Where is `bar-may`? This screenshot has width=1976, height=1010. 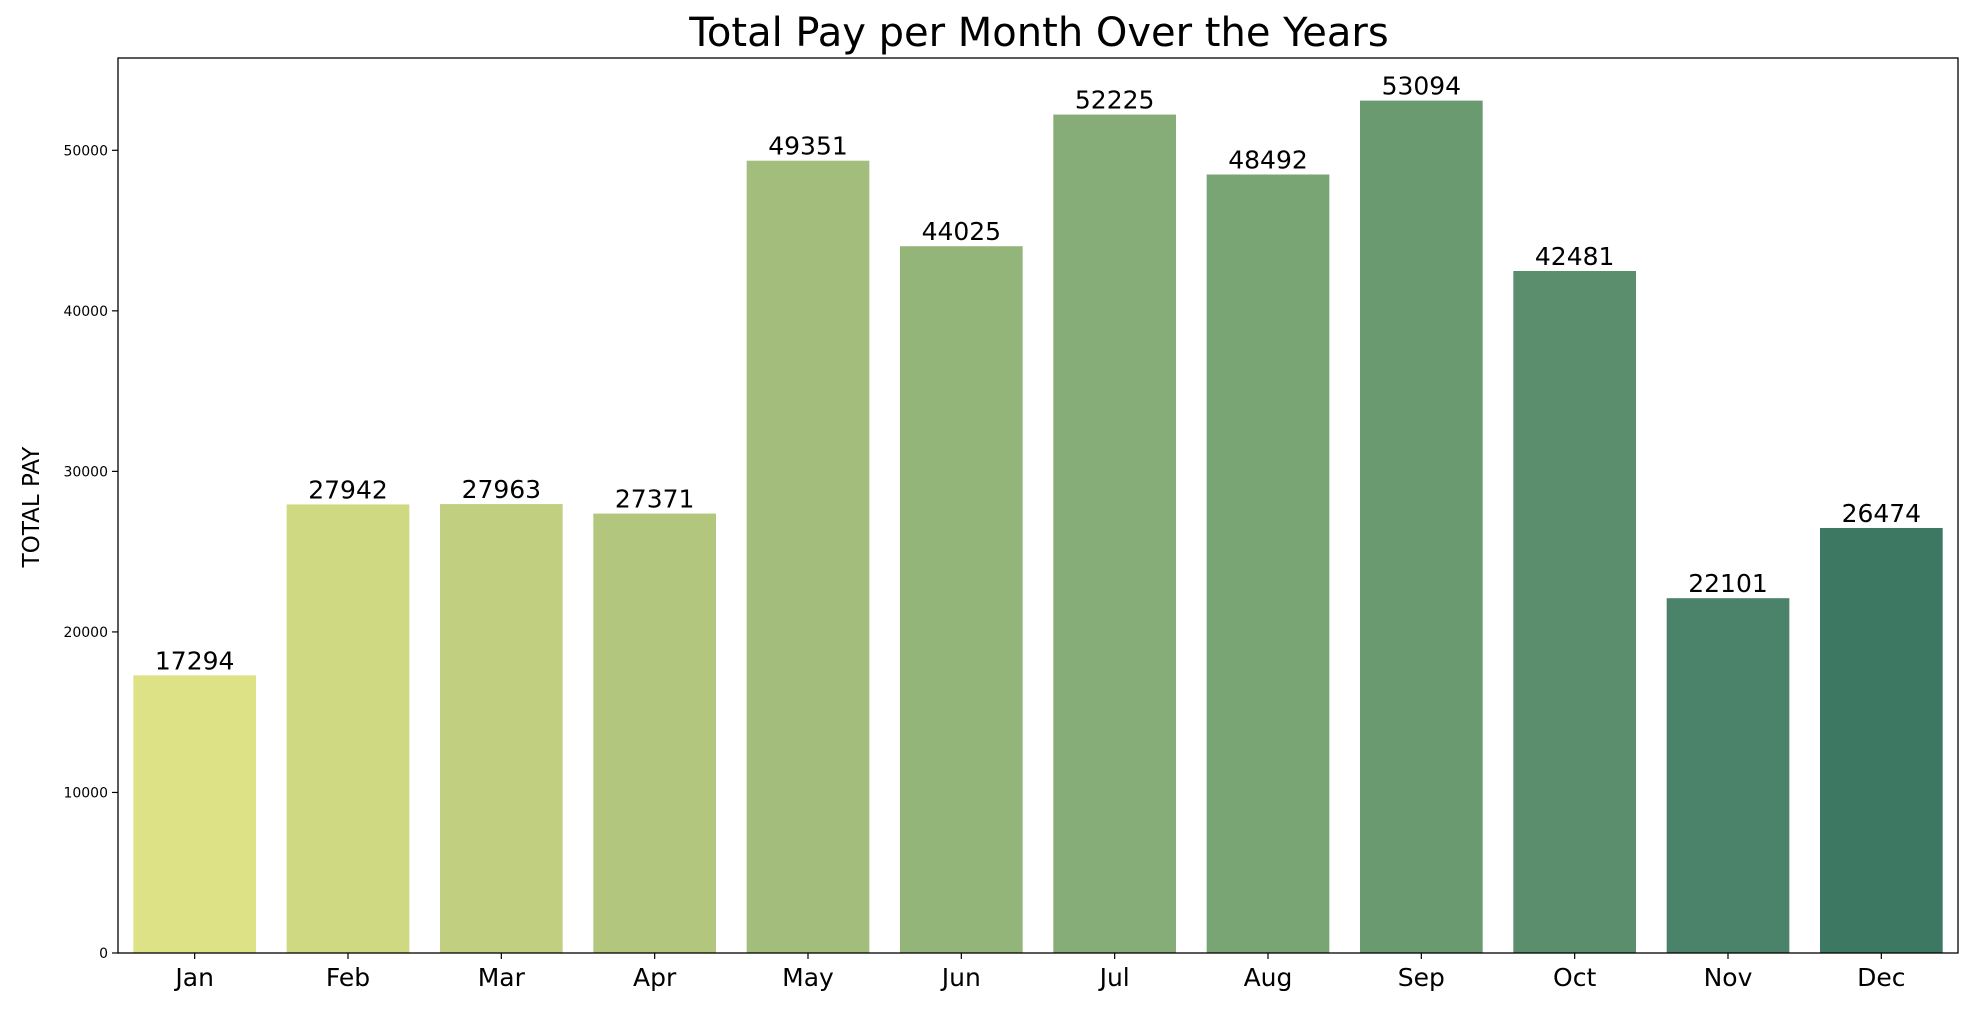
bar-may is located at coordinates (808, 556).